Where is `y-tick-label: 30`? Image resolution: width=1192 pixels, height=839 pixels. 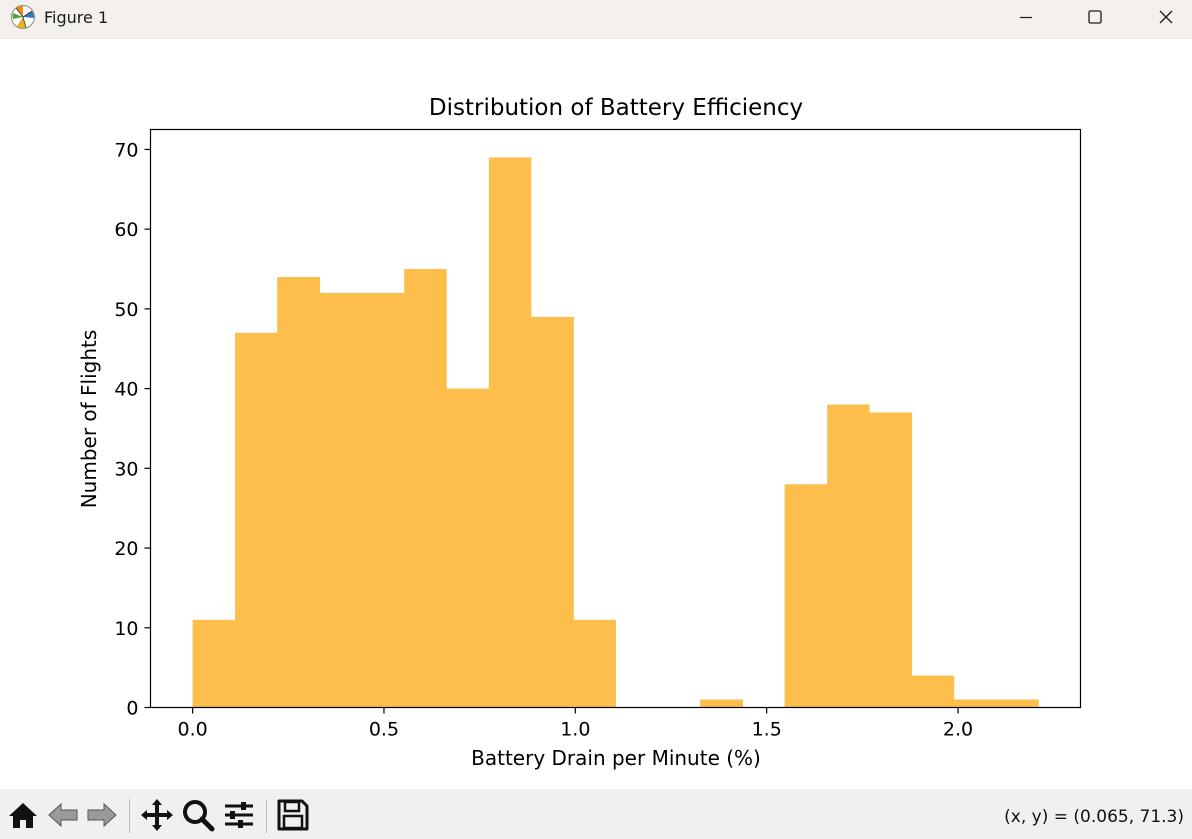
y-tick-label: 30 is located at coordinates (126, 469).